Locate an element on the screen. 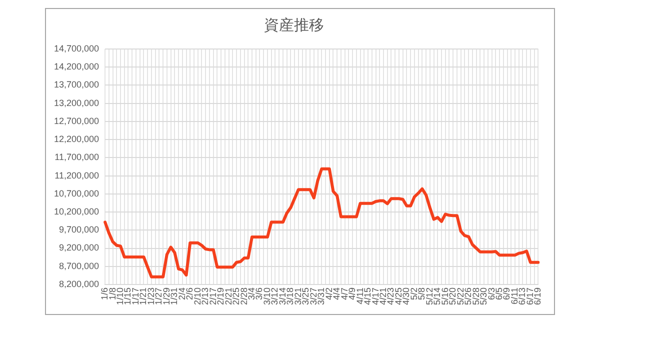 The image size is (660, 360). x-tick-label: 2/25 is located at coordinates (236, 296).